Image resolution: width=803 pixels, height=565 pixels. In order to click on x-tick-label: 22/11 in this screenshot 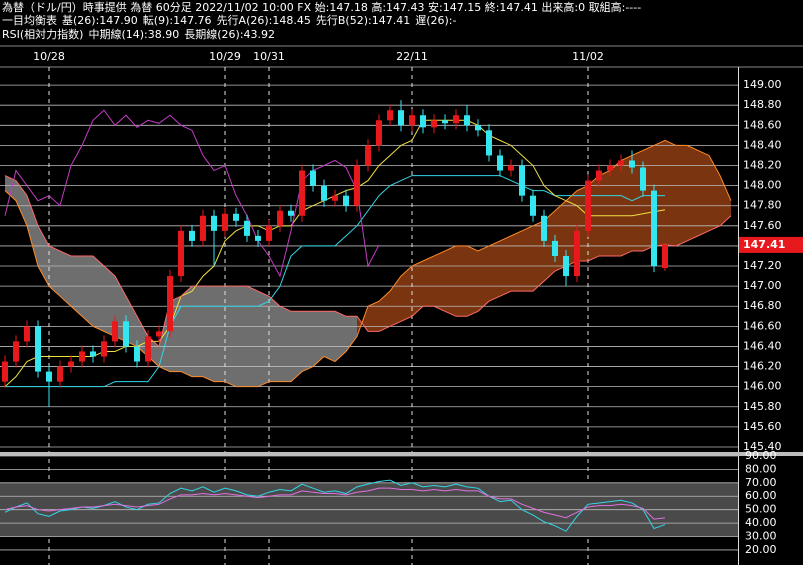, I will do `click(412, 56)`.